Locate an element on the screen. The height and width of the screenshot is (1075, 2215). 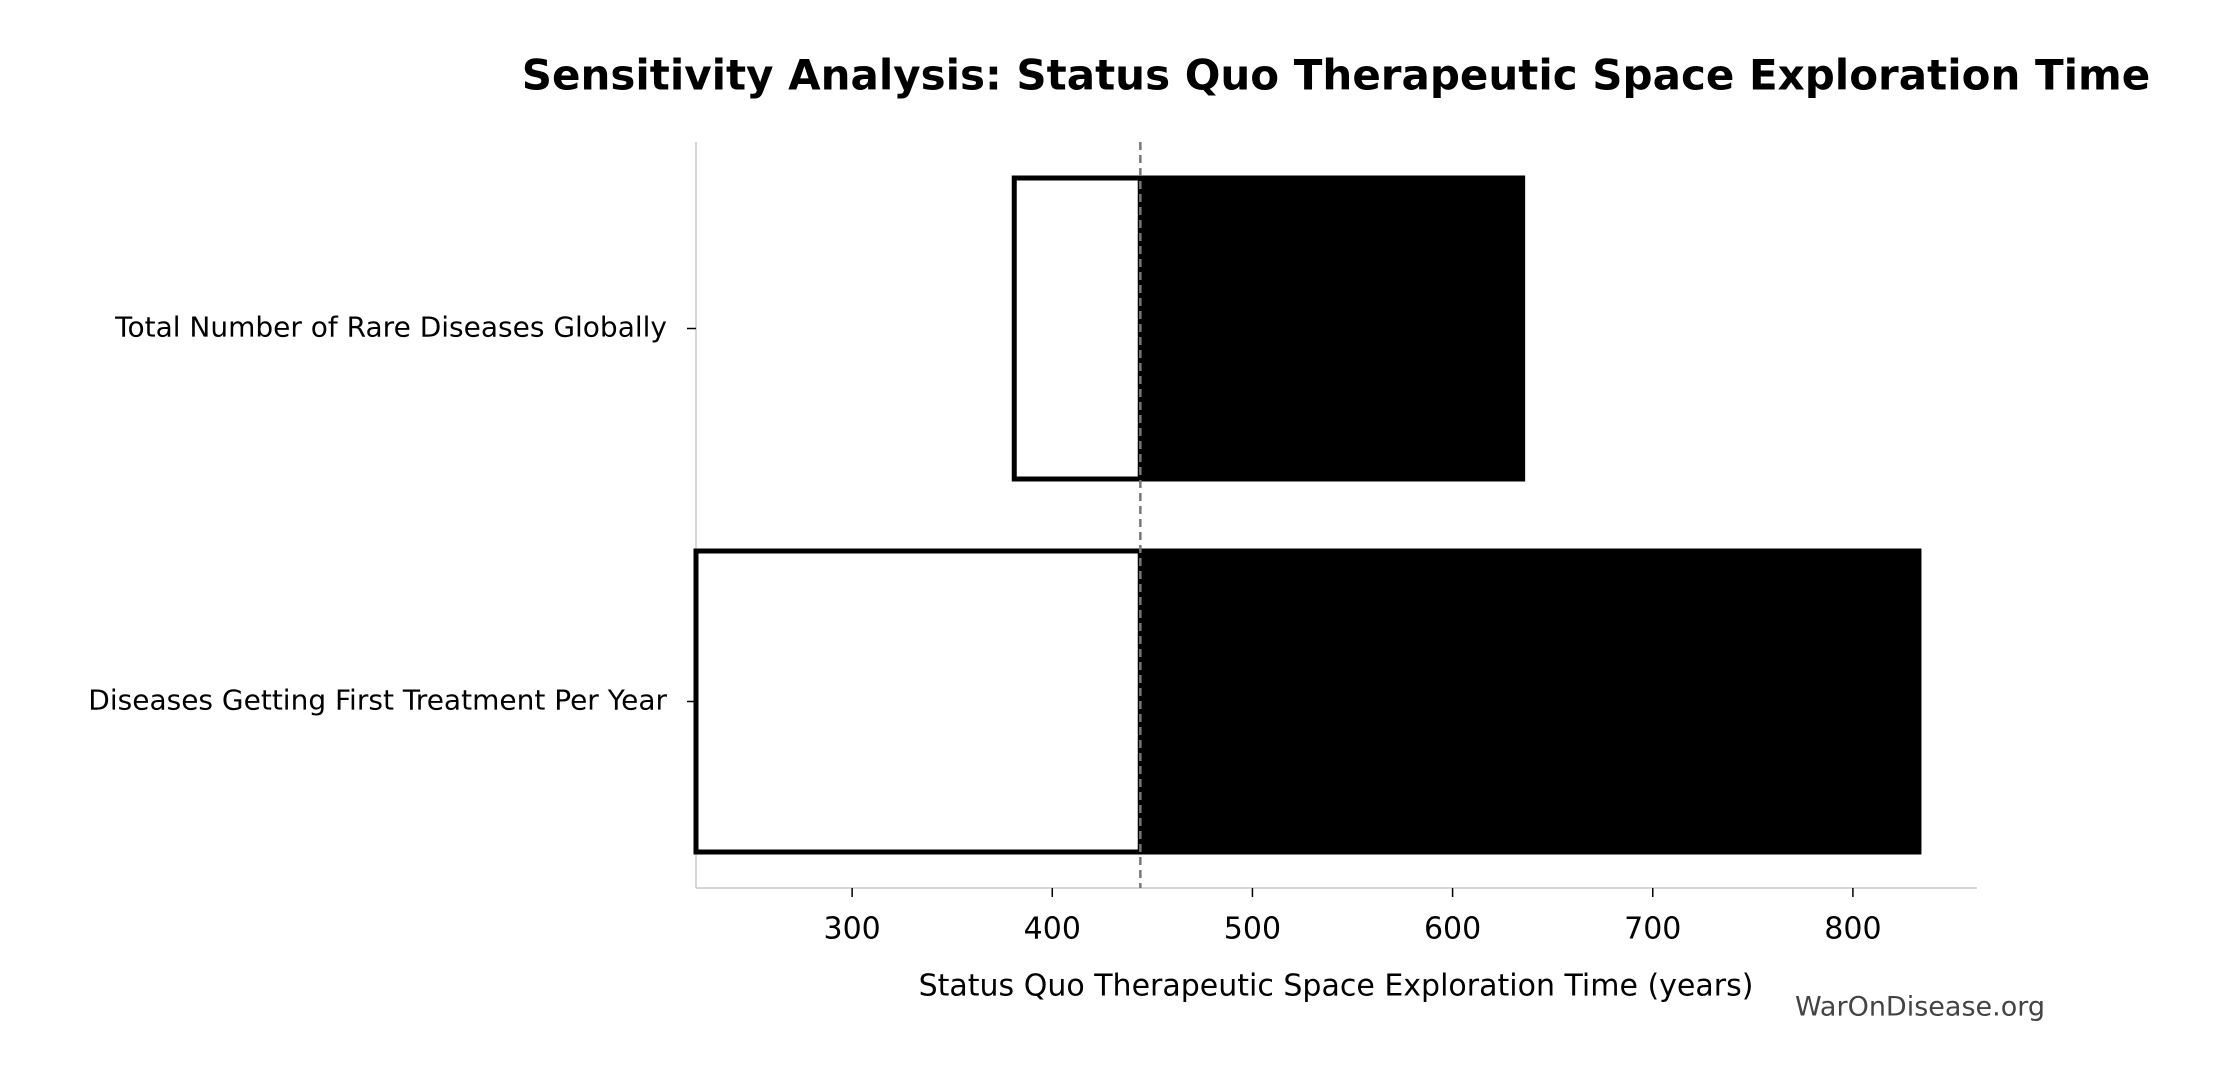
x-tick-label: 700 is located at coordinates (1652, 929).